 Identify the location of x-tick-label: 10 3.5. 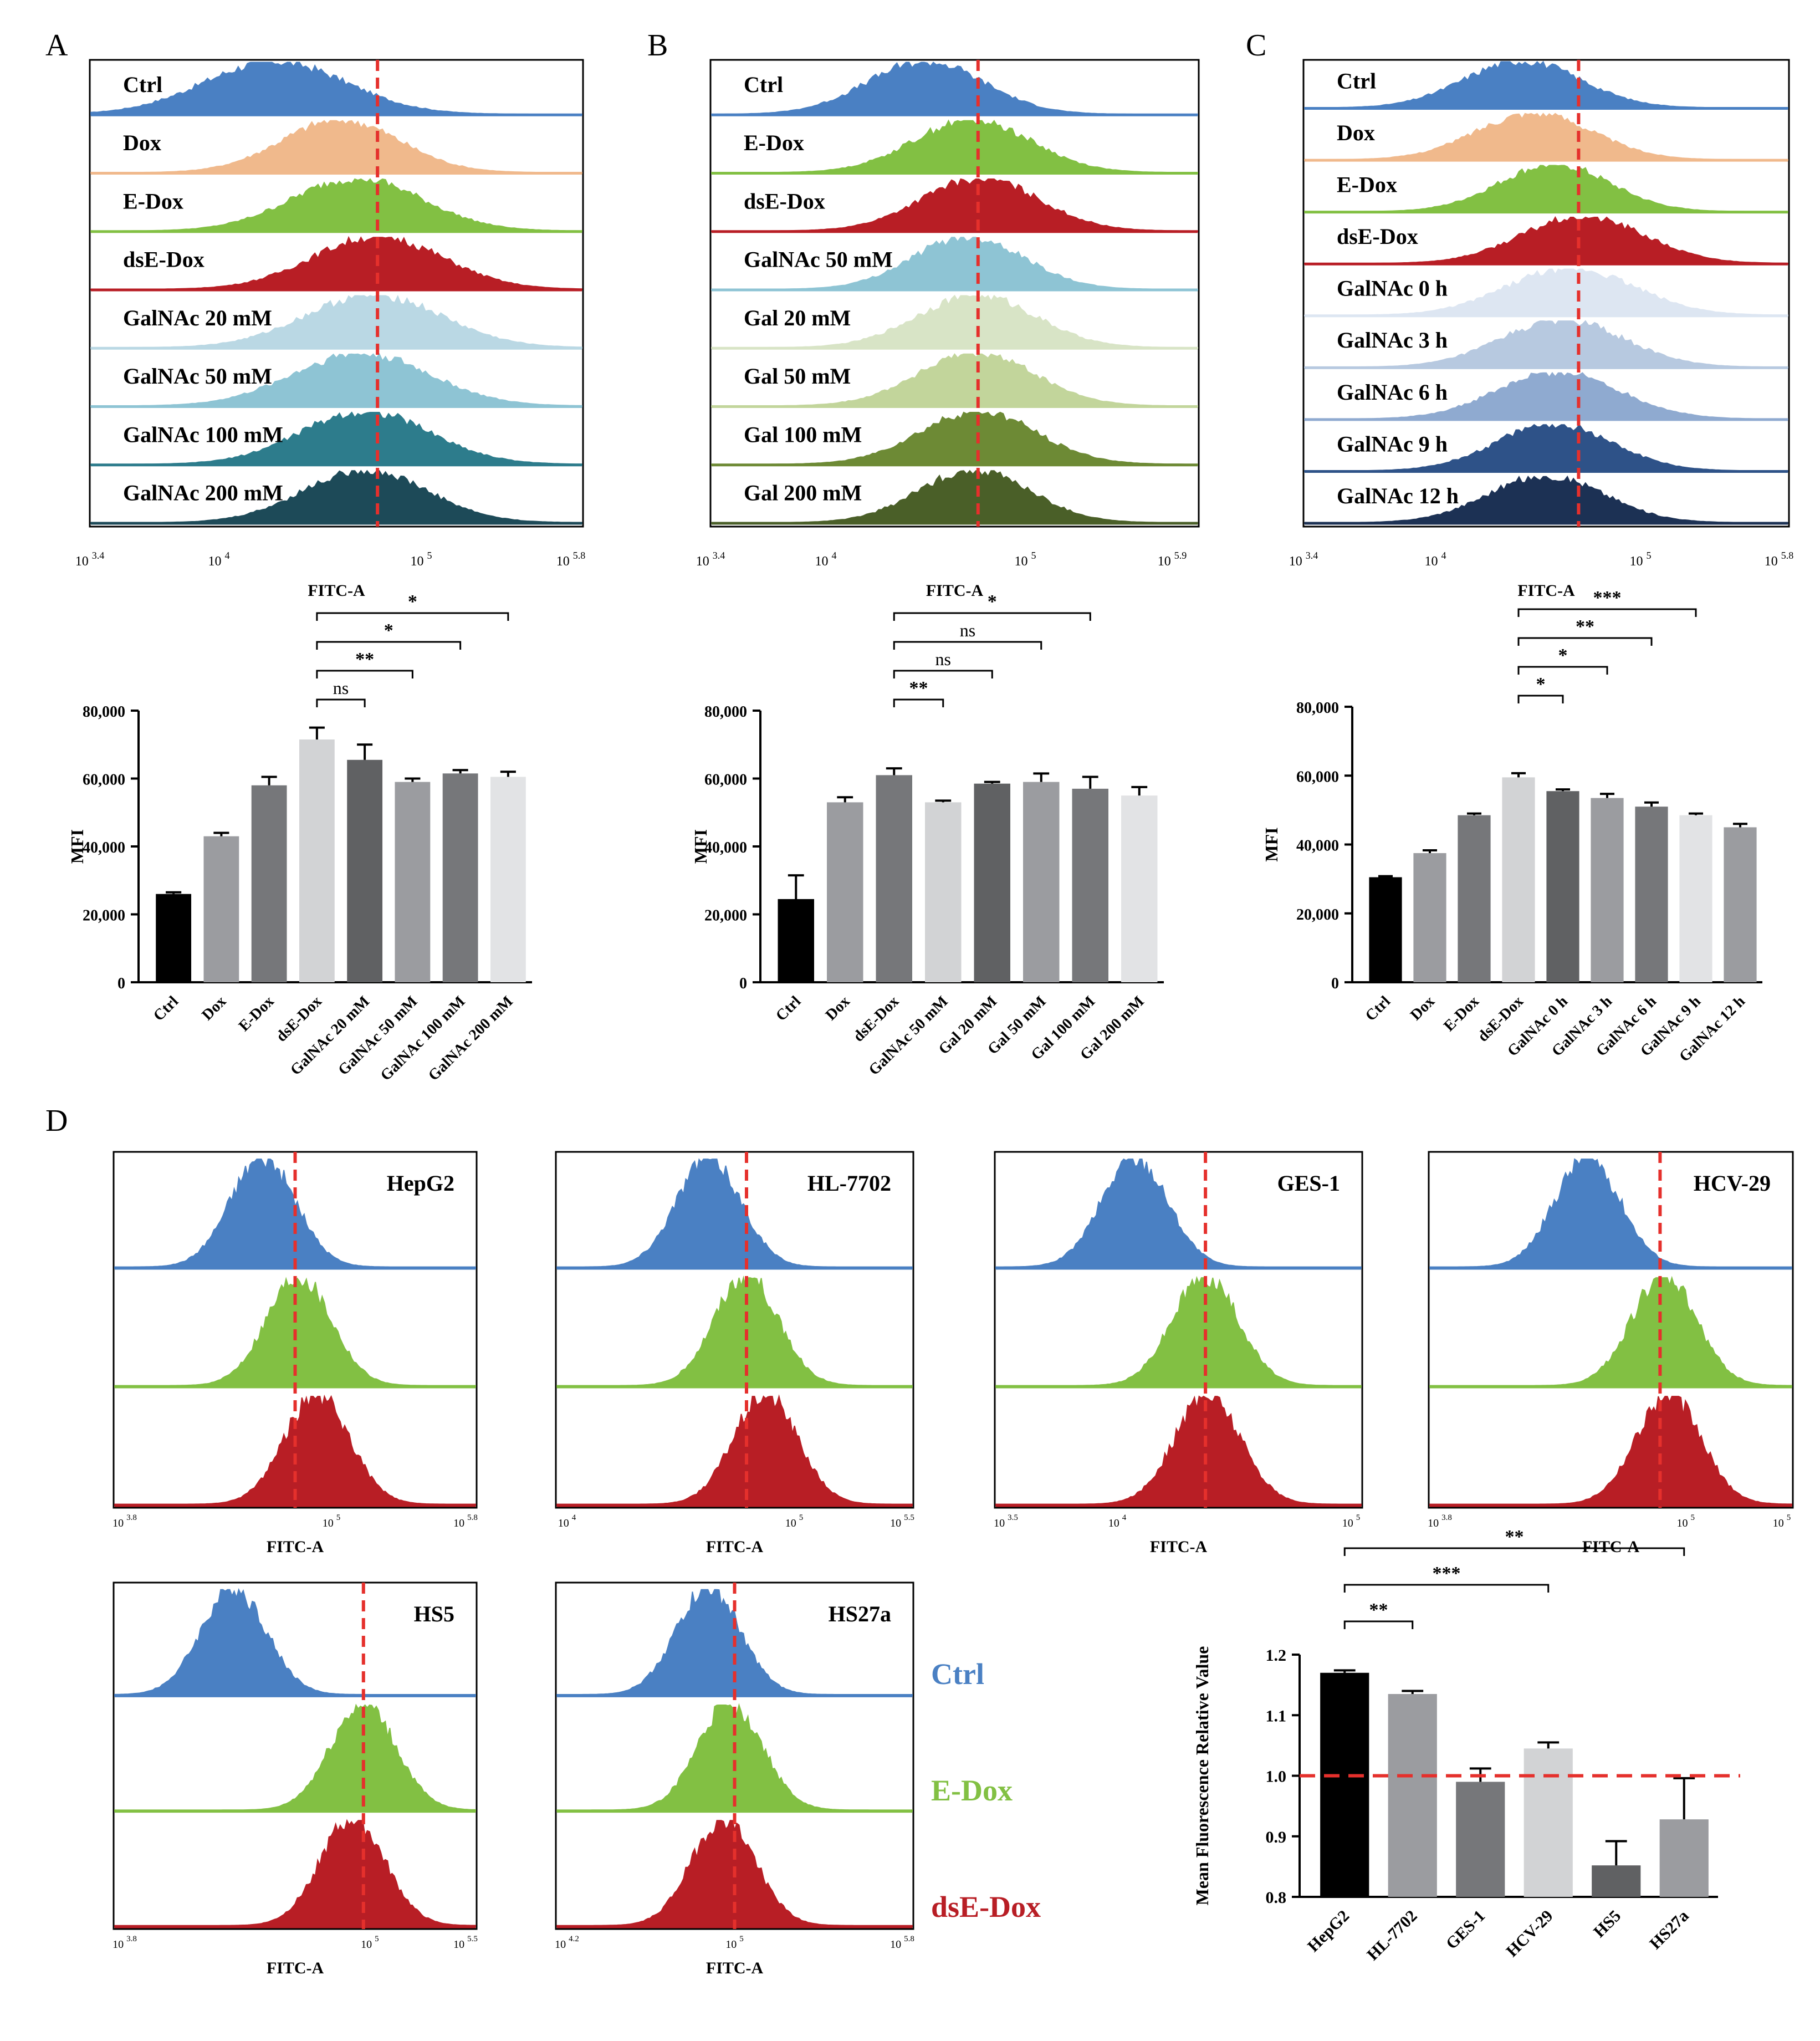
(1006, 1521).